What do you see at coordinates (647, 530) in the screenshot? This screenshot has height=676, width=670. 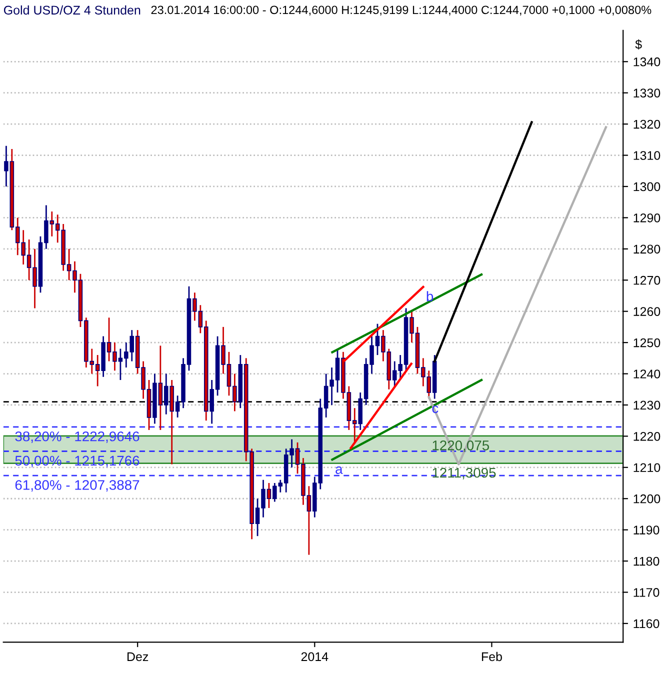 I see `y-tick-label: 1190` at bounding box center [647, 530].